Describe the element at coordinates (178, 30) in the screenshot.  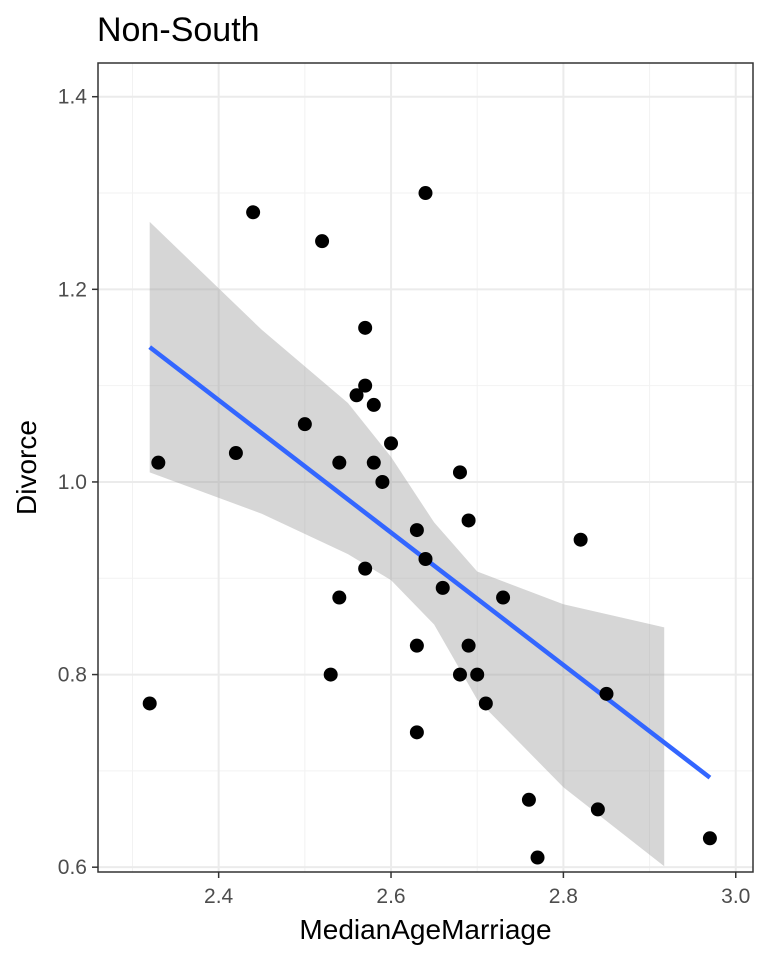
I see `chart-title: Non-South` at that location.